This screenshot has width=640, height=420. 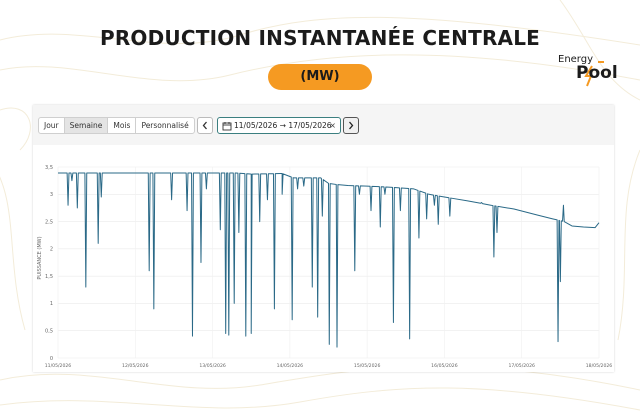 I want to click on period-month-button: Mois, so click(x=122, y=125).